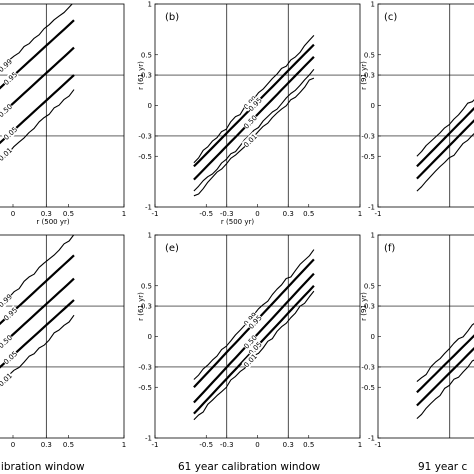  I want to click on panel-3: 0 0.3 0.5 10.990.950.500.050.01, so click(63, 341).